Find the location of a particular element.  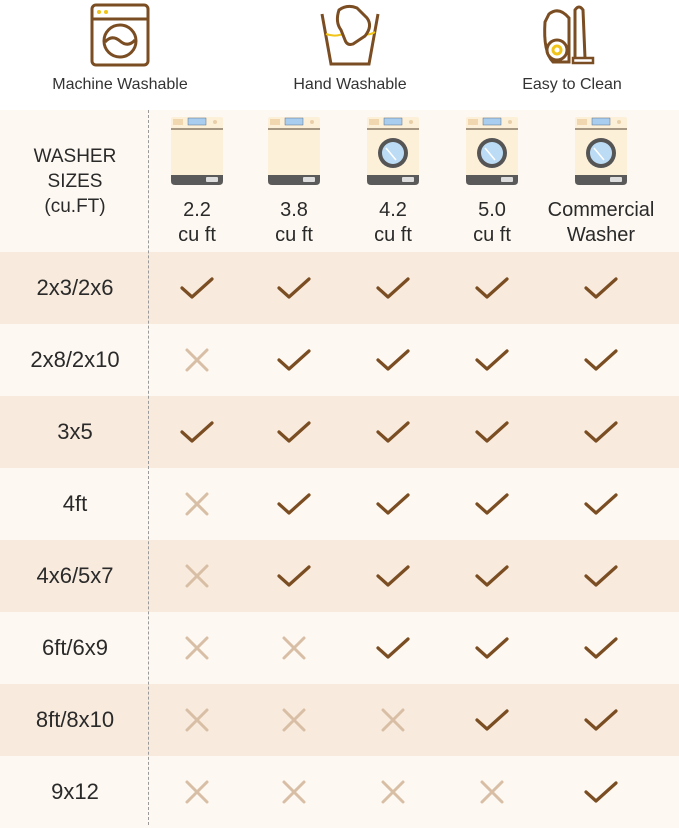

washer-column-4: 5.0 cu ft is located at coordinates (492, 181).